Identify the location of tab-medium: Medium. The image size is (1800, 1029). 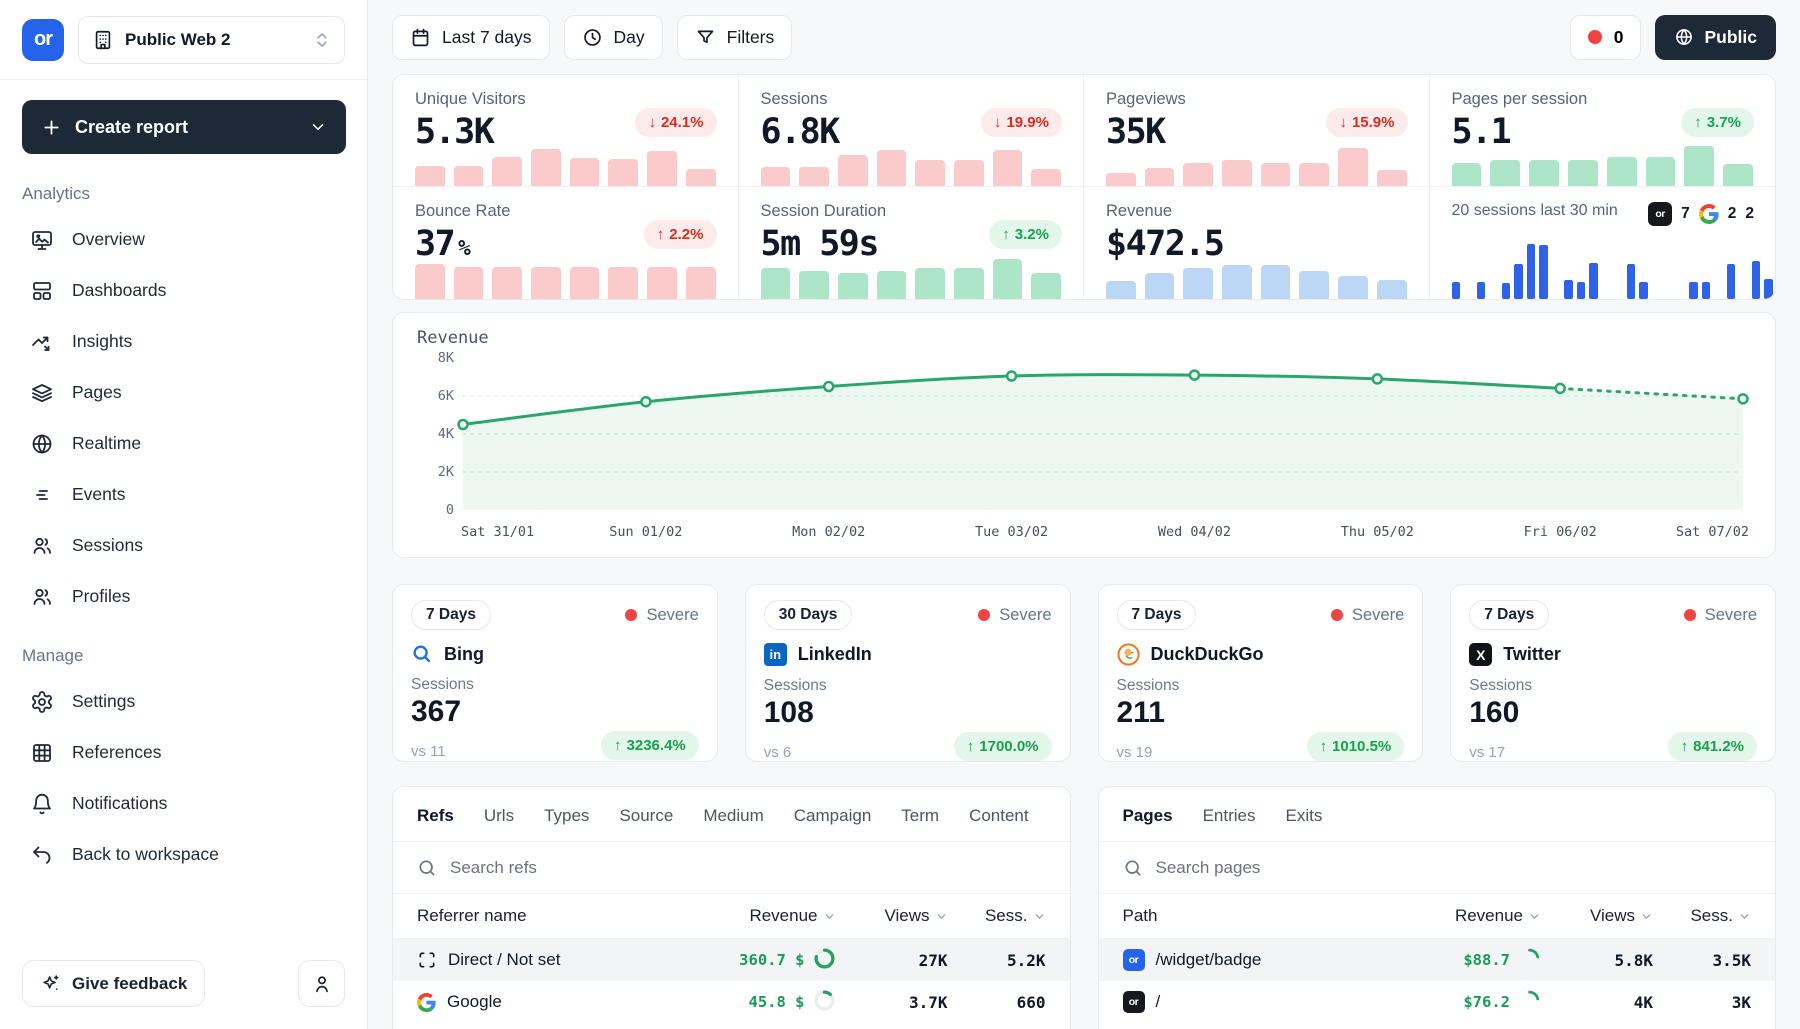
(733, 815).